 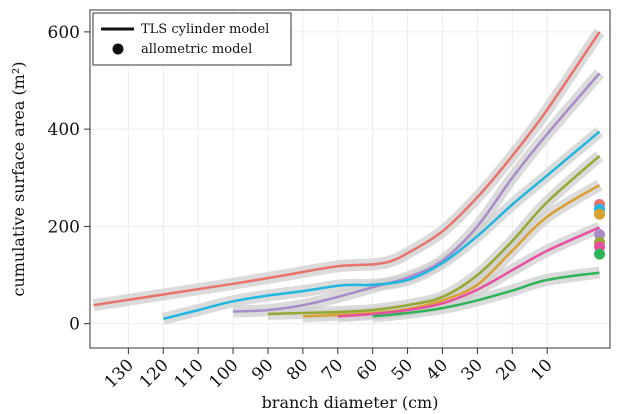 What do you see at coordinates (224, 373) in the screenshot?
I see `x-tick-label: 100` at bounding box center [224, 373].